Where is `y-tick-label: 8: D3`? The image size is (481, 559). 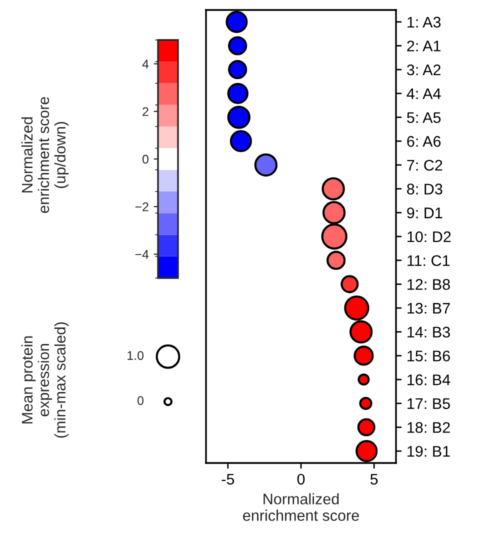
y-tick-label: 8: D3 is located at coordinates (424, 189).